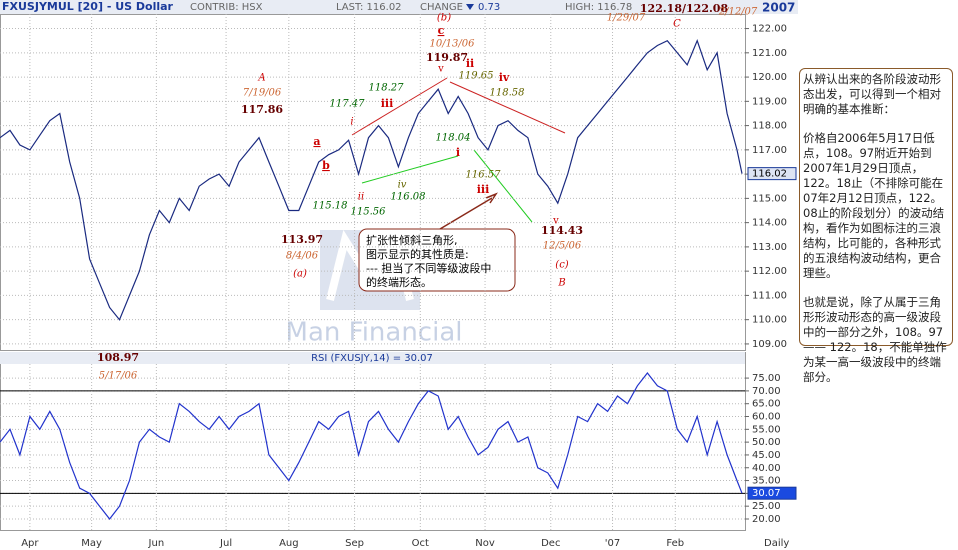  What do you see at coordinates (738, 12) in the screenshot?
I see `annotation: 2/12/07` at bounding box center [738, 12].